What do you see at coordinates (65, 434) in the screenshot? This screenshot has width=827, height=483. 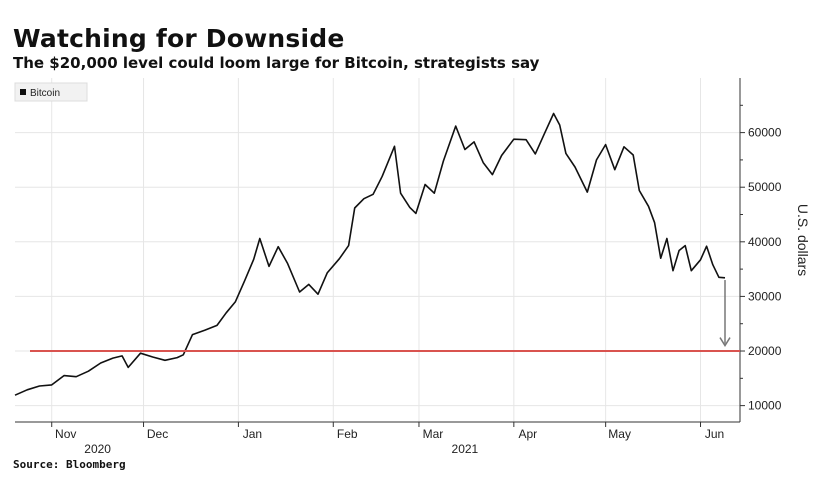 I see `x-tick-label: Nov` at bounding box center [65, 434].